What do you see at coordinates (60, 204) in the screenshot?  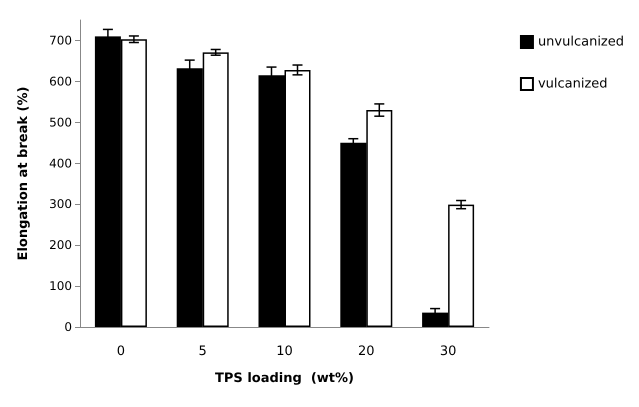 I see `y-tick-label: 300` at bounding box center [60, 204].